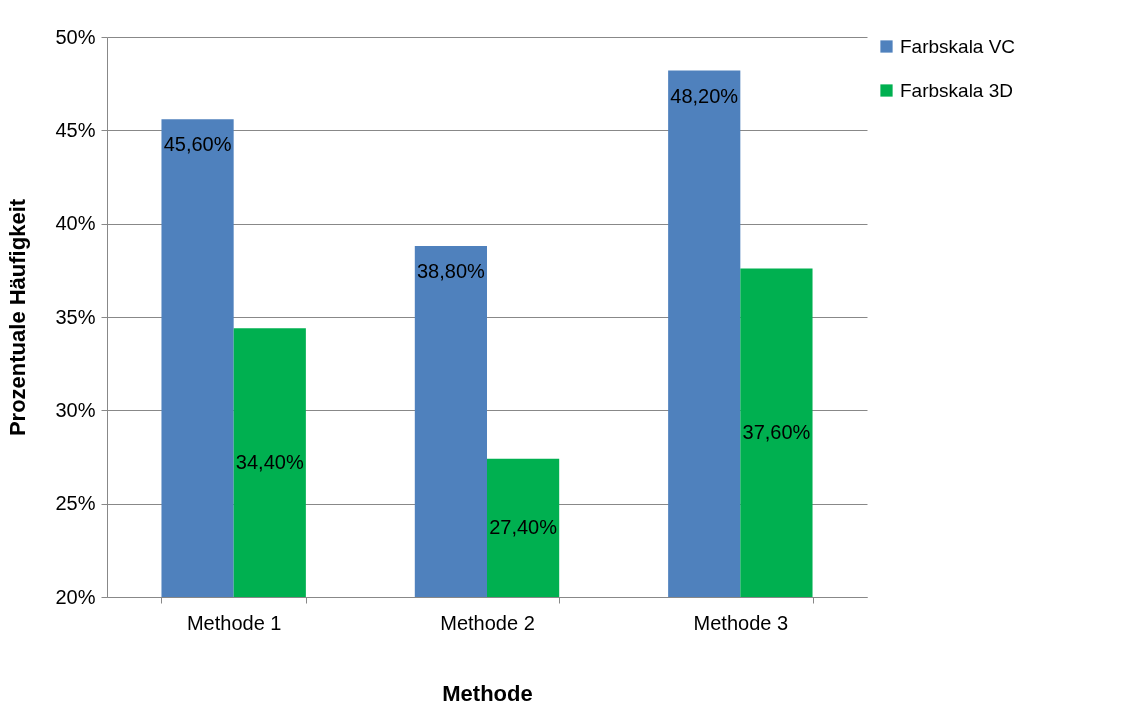  Describe the element at coordinates (269, 461) in the screenshot. I see `data-label: 34,40%` at that location.